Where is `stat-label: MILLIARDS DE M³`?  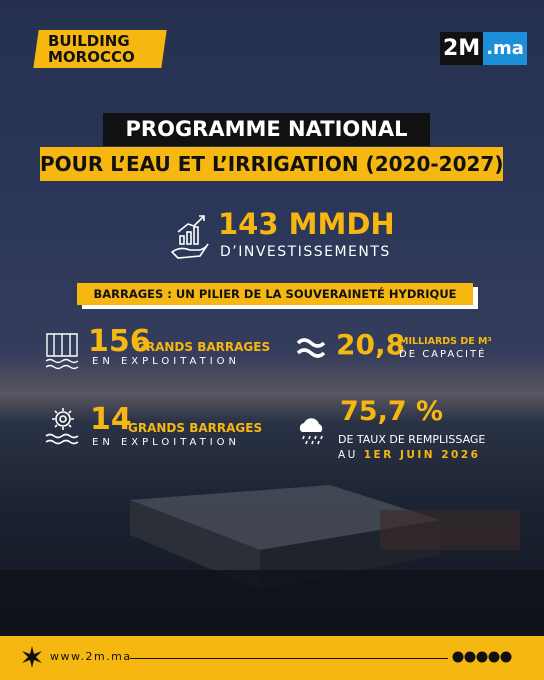 stat-label: MILLIARDS DE M³ is located at coordinates (445, 341).